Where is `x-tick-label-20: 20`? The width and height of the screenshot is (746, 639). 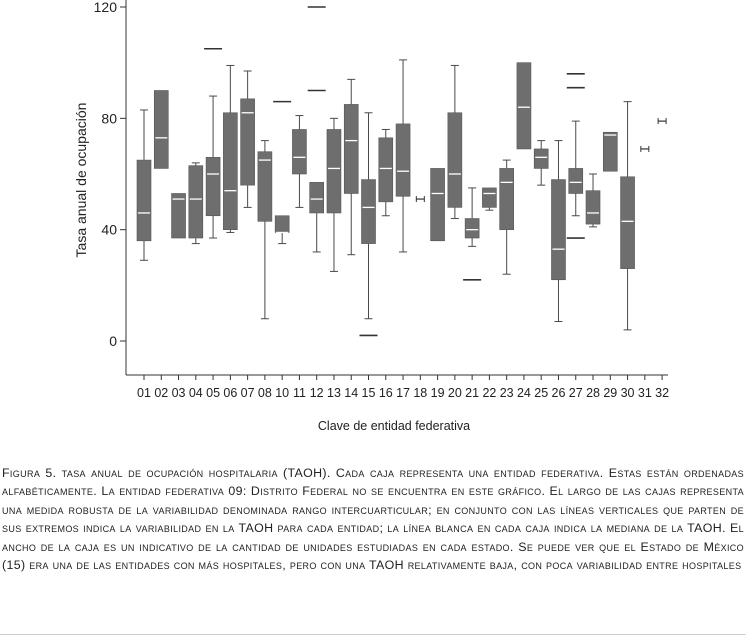 x-tick-label-20: 20 is located at coordinates (455, 393).